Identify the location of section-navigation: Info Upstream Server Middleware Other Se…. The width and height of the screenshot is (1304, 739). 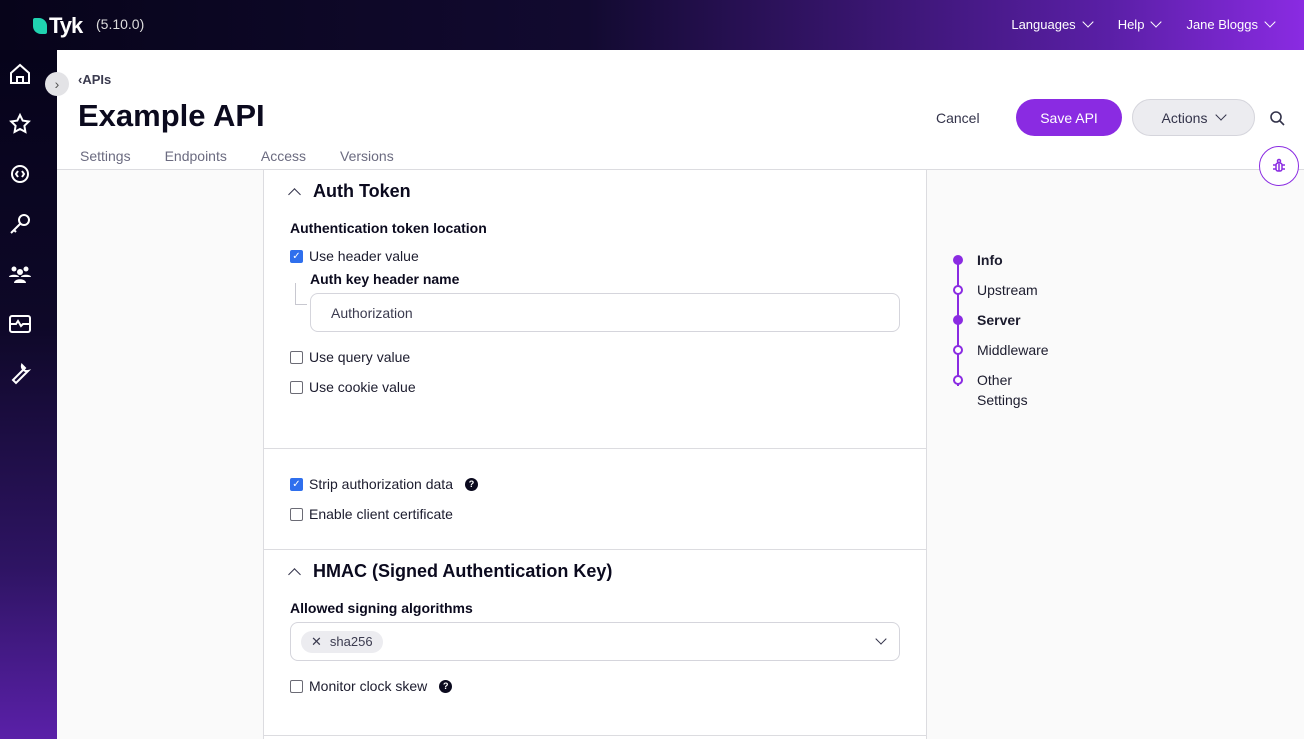
(1001, 330).